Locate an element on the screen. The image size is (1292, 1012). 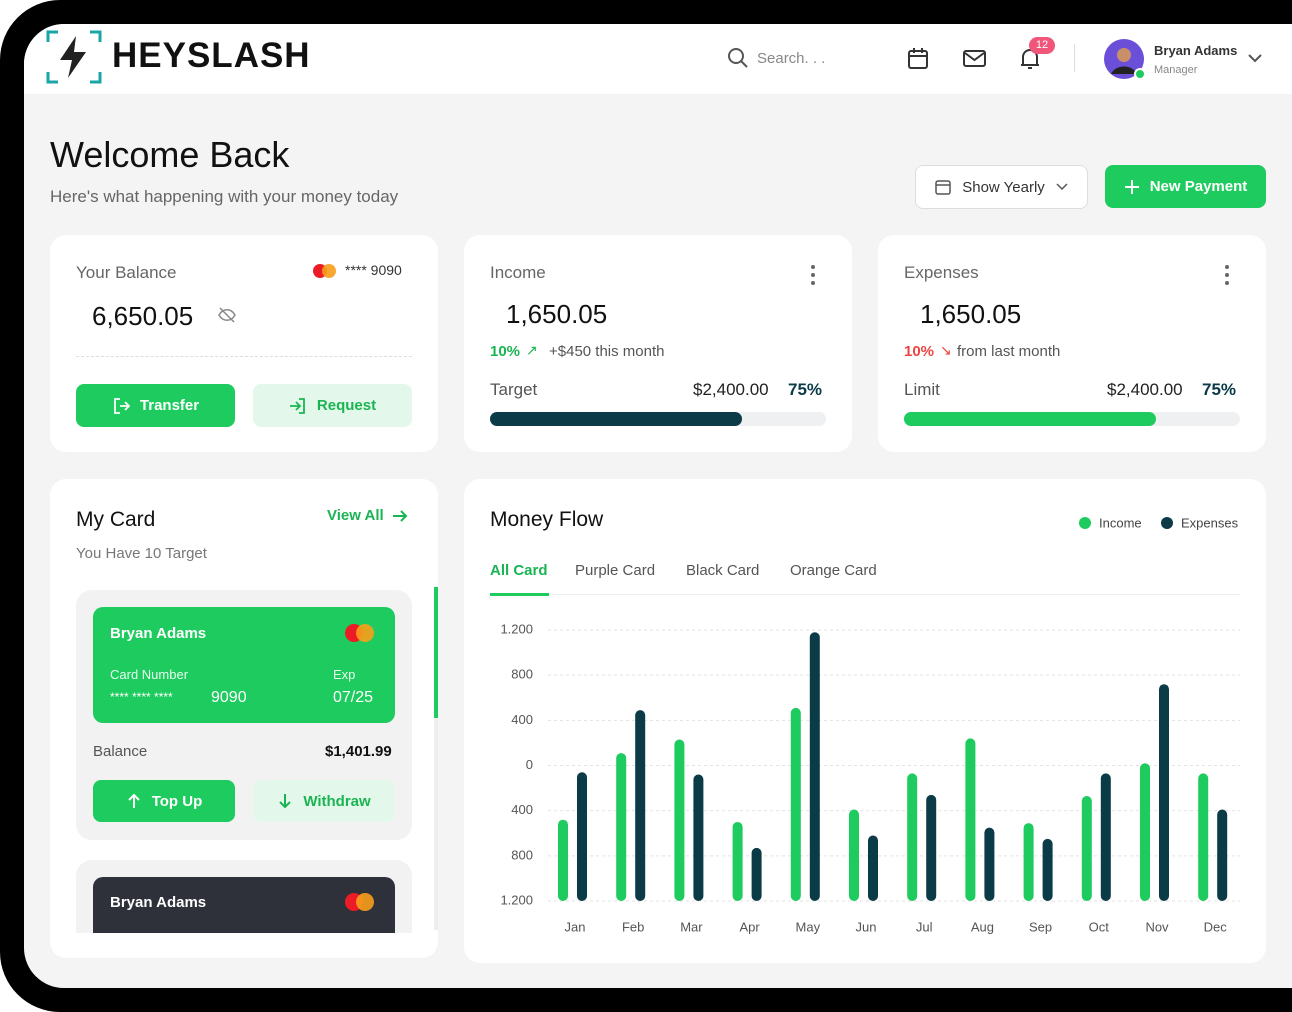
x-tick-label: Apr is located at coordinates (749, 926).